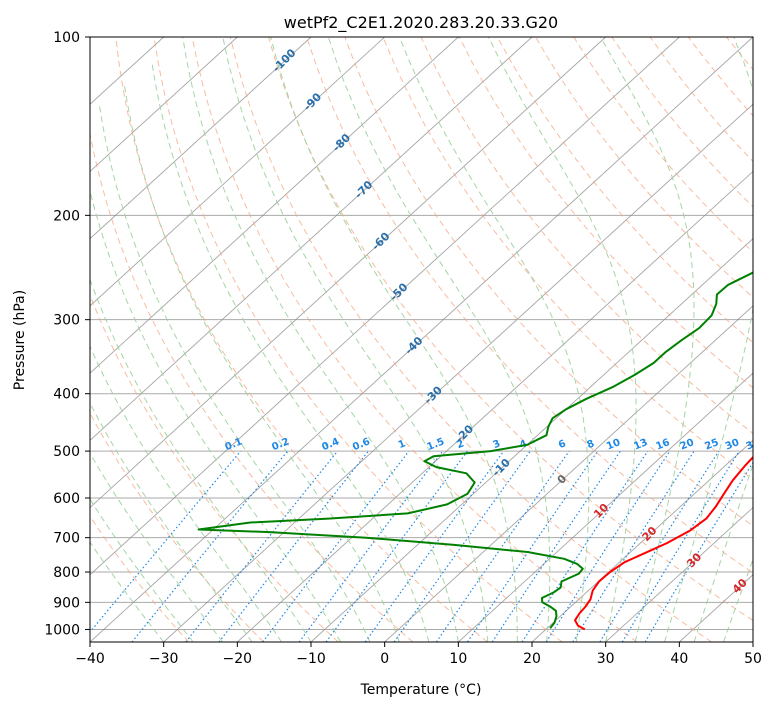 The height and width of the screenshot is (712, 775). I want to click on y-tick-label: 600, so click(66, 499).